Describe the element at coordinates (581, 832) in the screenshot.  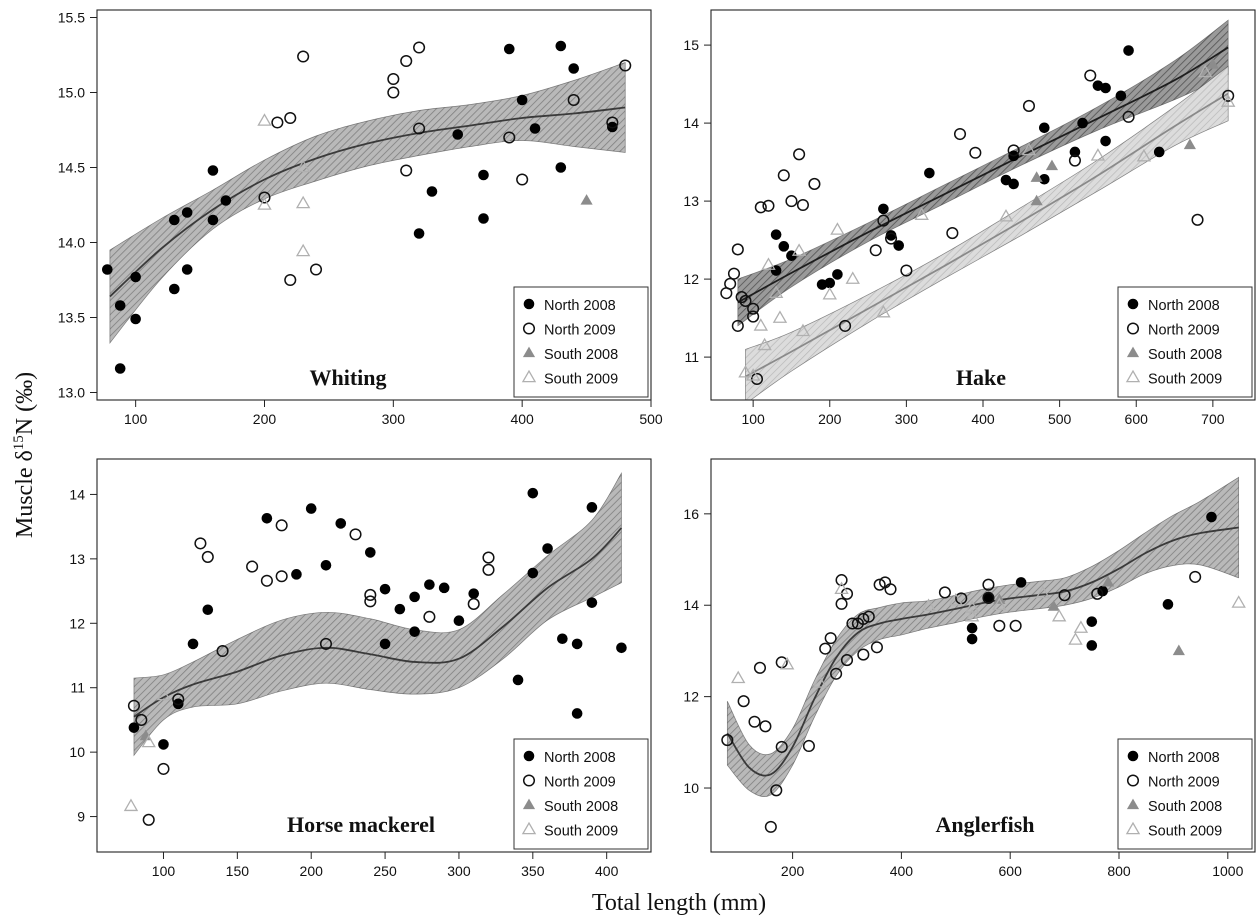
I see `legend-label: South 2009` at that location.